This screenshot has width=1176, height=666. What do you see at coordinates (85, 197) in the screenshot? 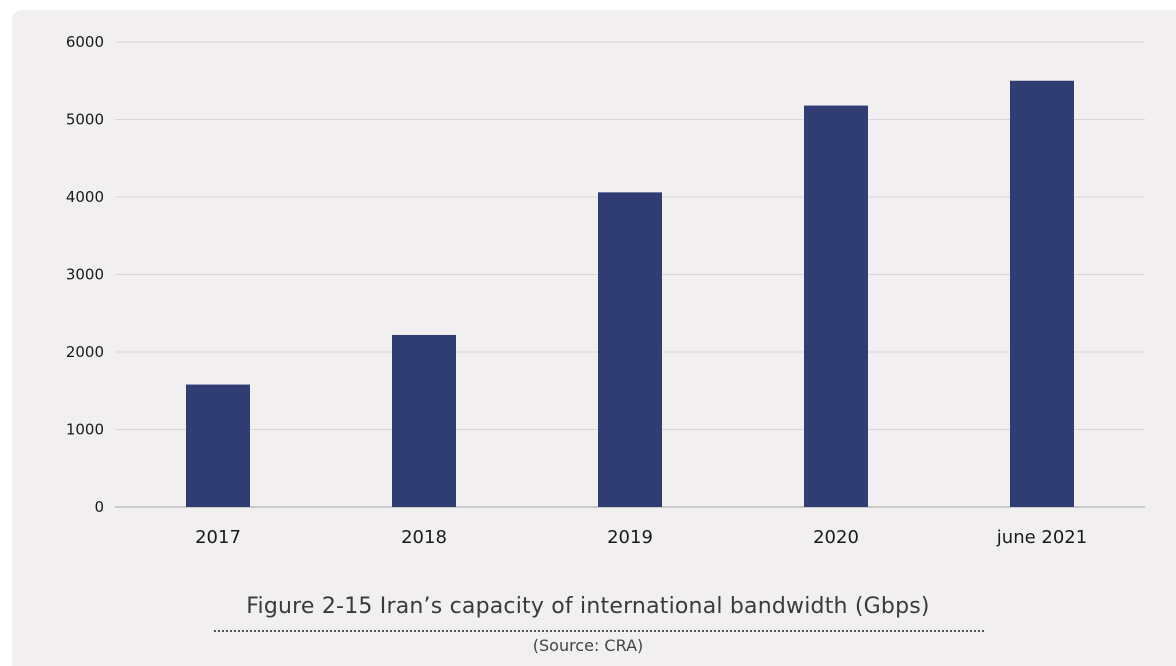
I see `y-tick-label: 4000` at bounding box center [85, 197].